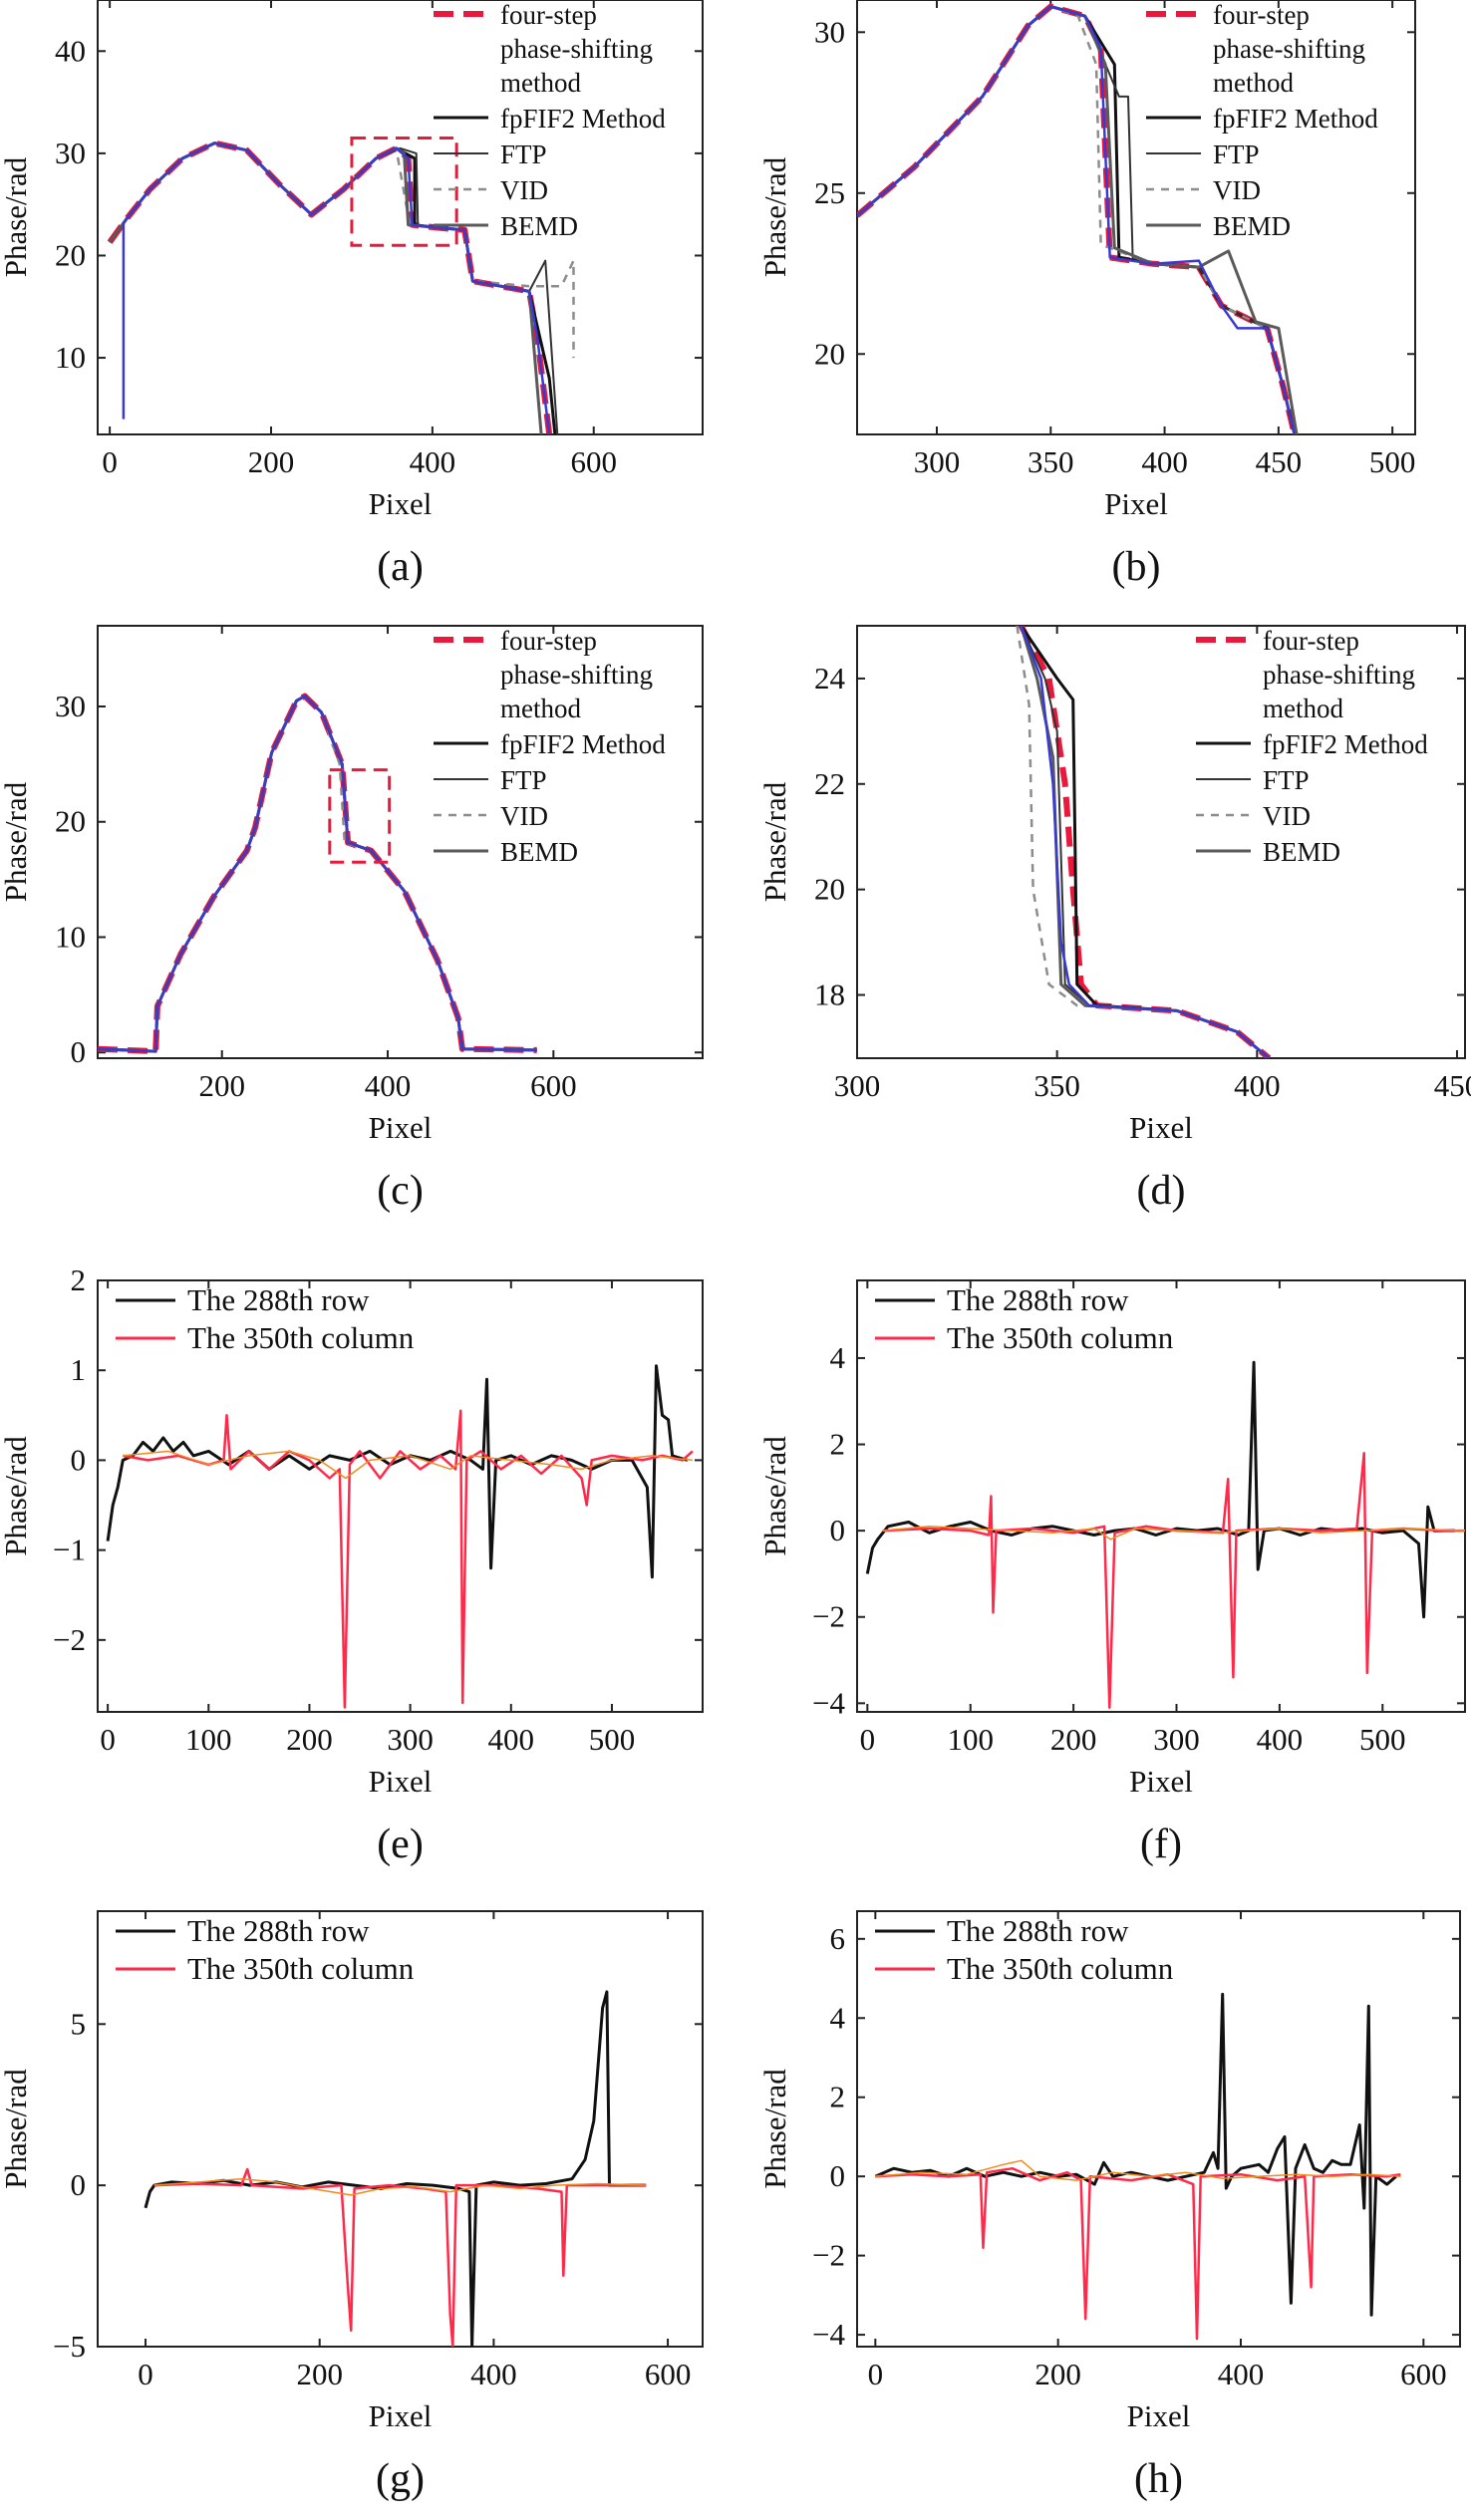 This screenshot has height=2520, width=1471. I want to click on legend-label: The 288th row, so click(278, 1299).